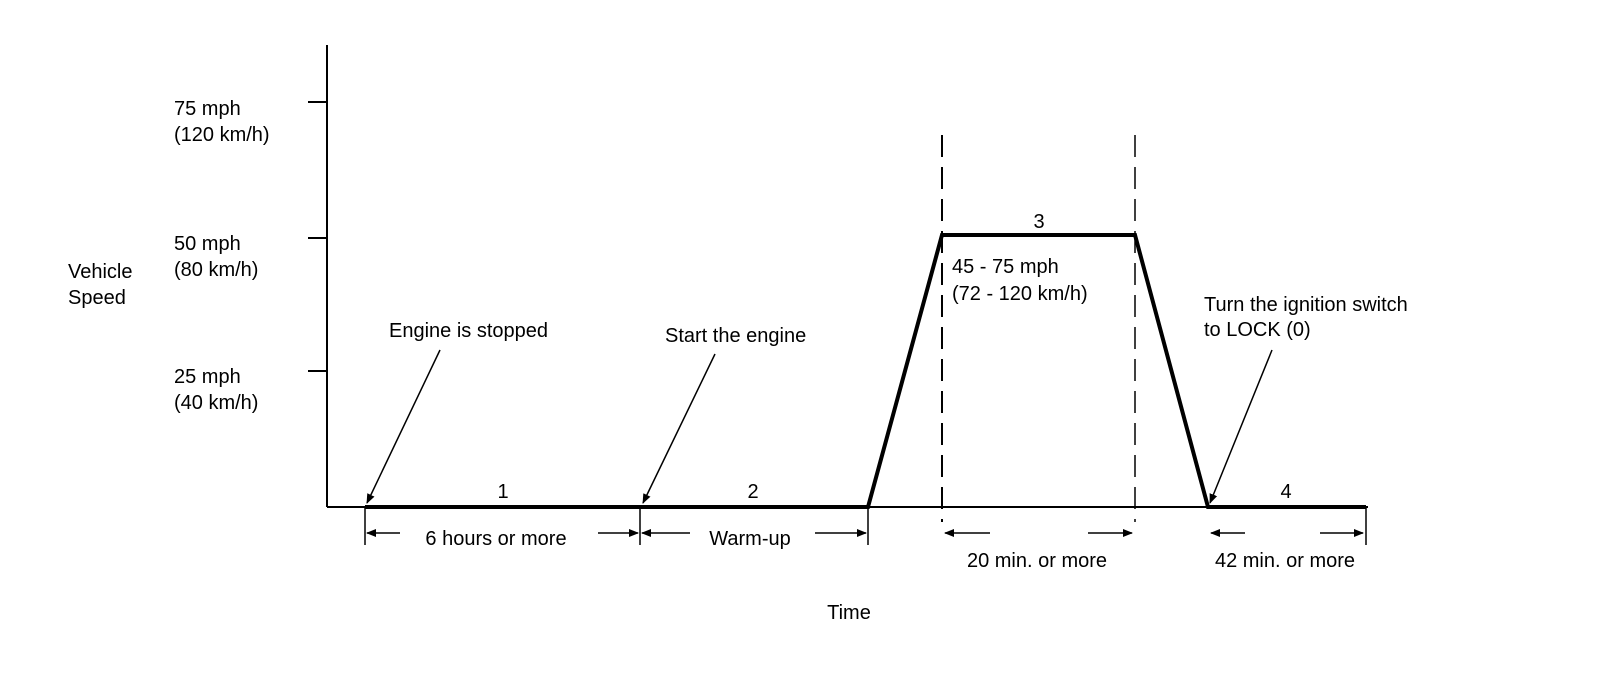 Image resolution: width=1600 pixels, height=674 pixels. I want to click on callout-engine-stopped: Engine is stopped, so click(468, 331).